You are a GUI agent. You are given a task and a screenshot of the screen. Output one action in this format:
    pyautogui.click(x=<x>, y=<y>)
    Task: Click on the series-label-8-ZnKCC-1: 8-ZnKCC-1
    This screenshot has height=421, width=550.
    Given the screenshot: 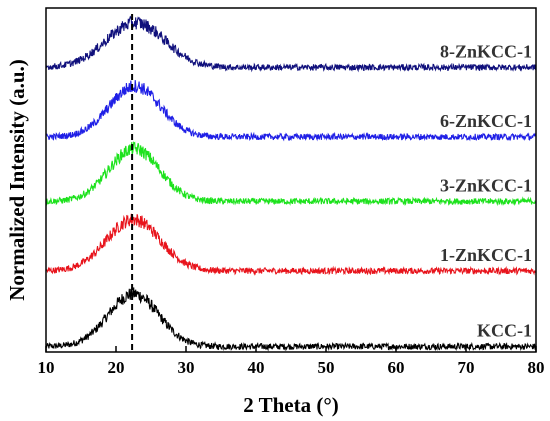 What is the action you would take?
    pyautogui.click(x=486, y=51)
    